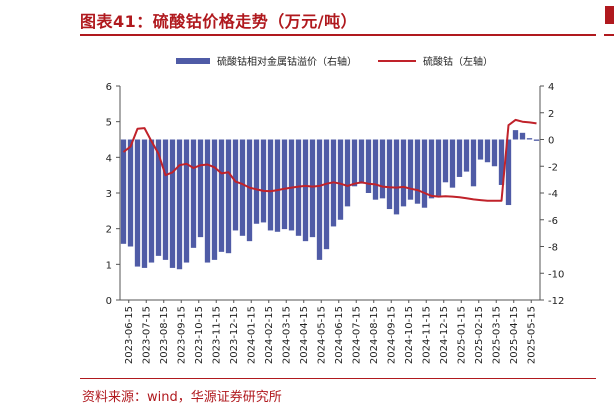 The width and height of the screenshot is (614, 414). I want to click on chart-title: 图表41：硫酸钴价格走势（万元/吨）, so click(219, 21).